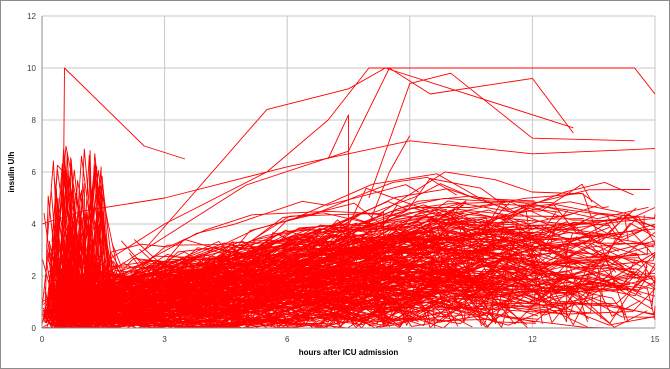 The width and height of the screenshot is (670, 369). I want to click on y-axis-title: insulin U/h, so click(11, 171).